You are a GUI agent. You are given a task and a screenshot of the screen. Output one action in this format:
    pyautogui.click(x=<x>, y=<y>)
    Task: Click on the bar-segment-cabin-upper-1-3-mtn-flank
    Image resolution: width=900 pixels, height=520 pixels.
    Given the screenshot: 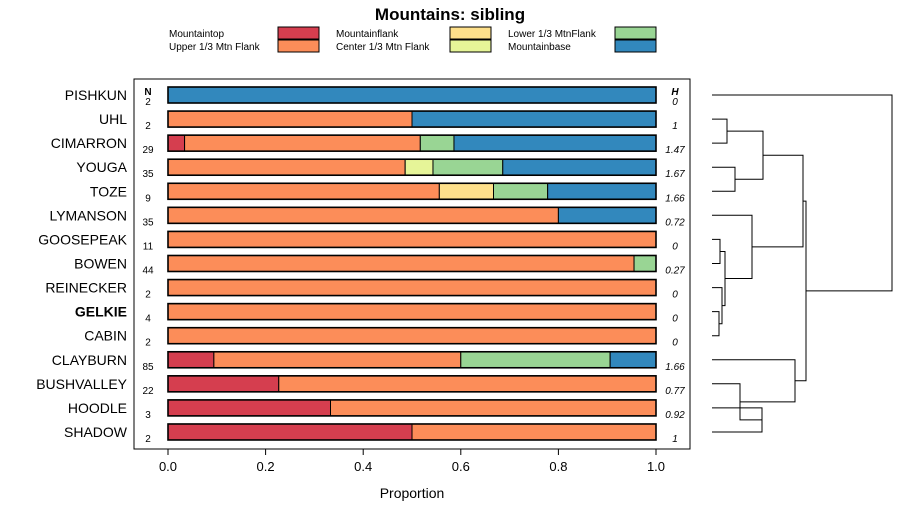 What is the action you would take?
    pyautogui.click(x=412, y=336)
    